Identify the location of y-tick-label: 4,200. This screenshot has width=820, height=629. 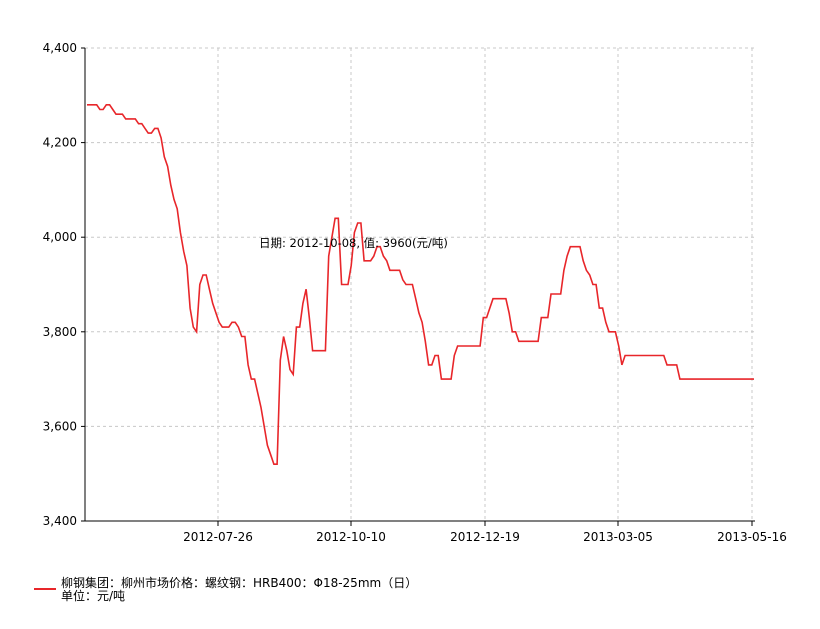
(60, 143).